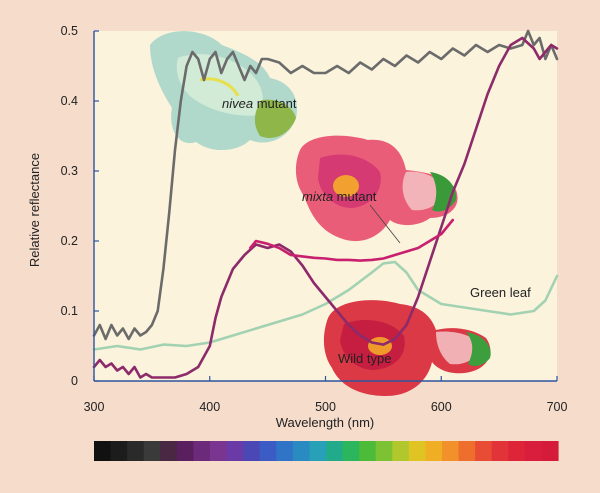 Image resolution: width=600 pixels, height=493 pixels. What do you see at coordinates (69, 241) in the screenshot?
I see `y-tick-label: 0.2` at bounding box center [69, 241].